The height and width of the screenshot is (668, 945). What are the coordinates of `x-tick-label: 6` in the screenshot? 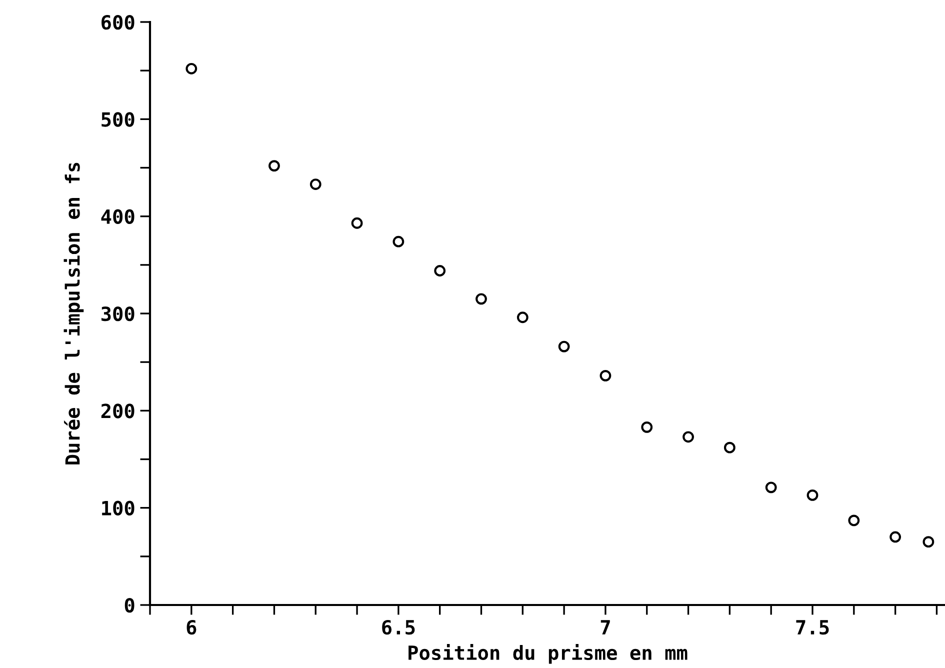 It's located at (191, 627).